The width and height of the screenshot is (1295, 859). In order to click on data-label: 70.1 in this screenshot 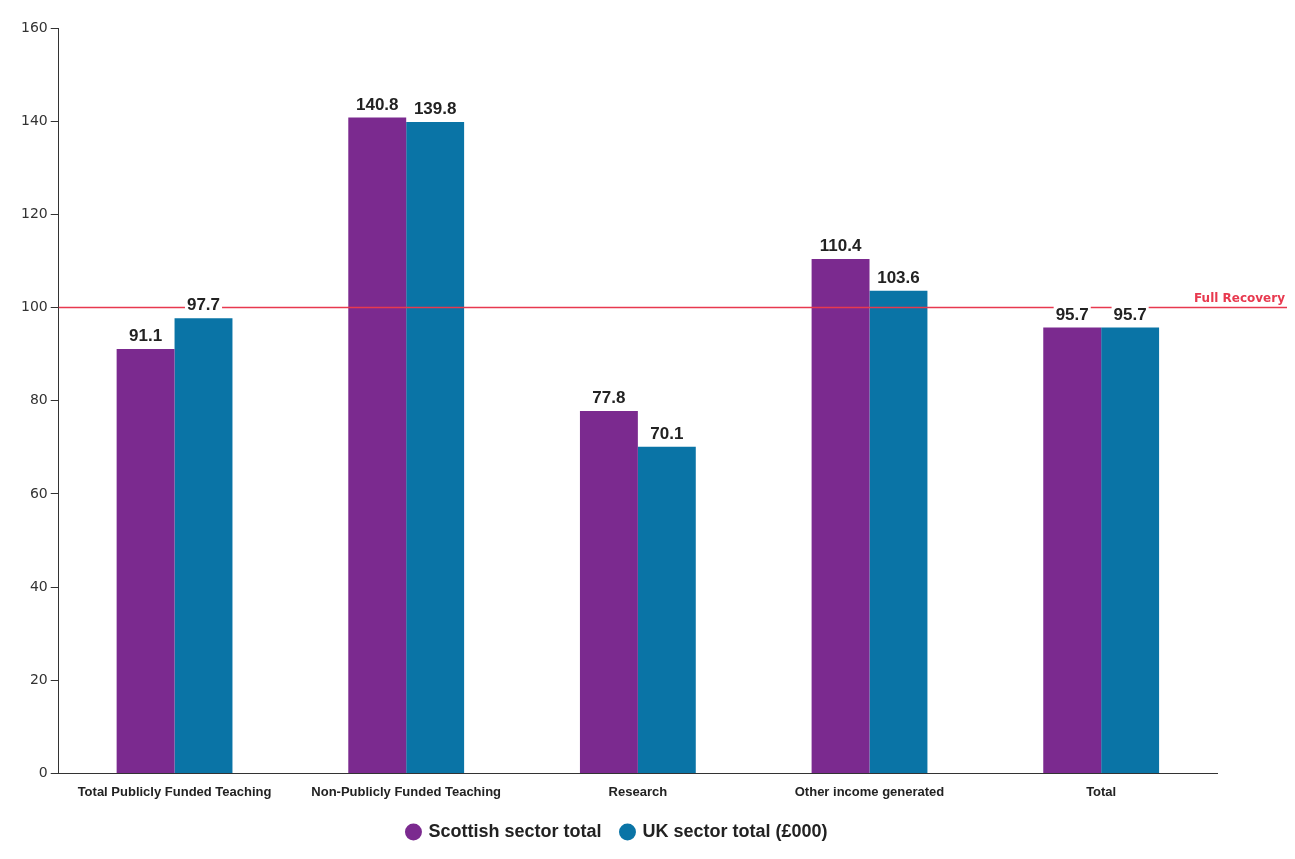, I will do `click(667, 434)`.